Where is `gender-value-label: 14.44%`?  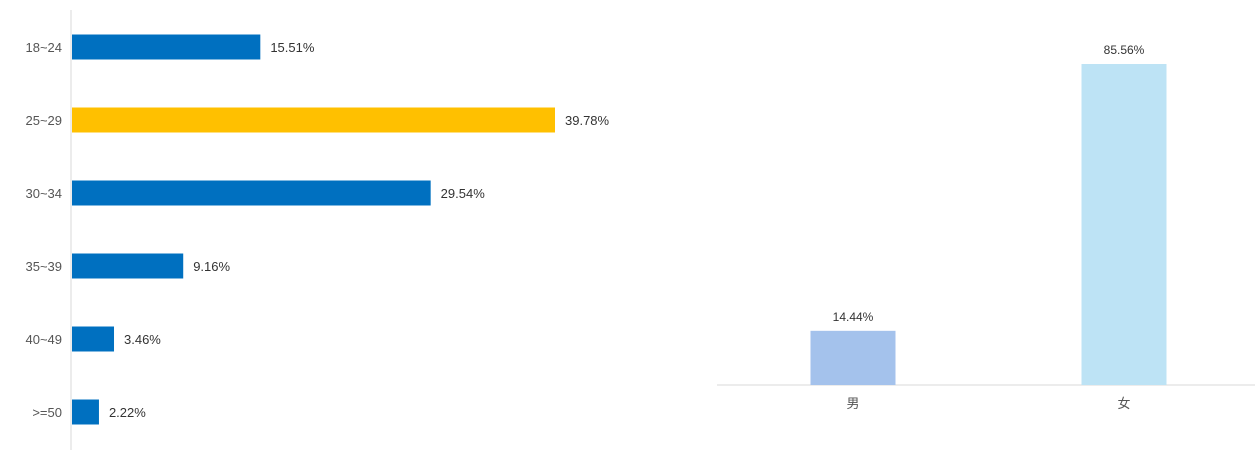
gender-value-label: 14.44% is located at coordinates (853, 317).